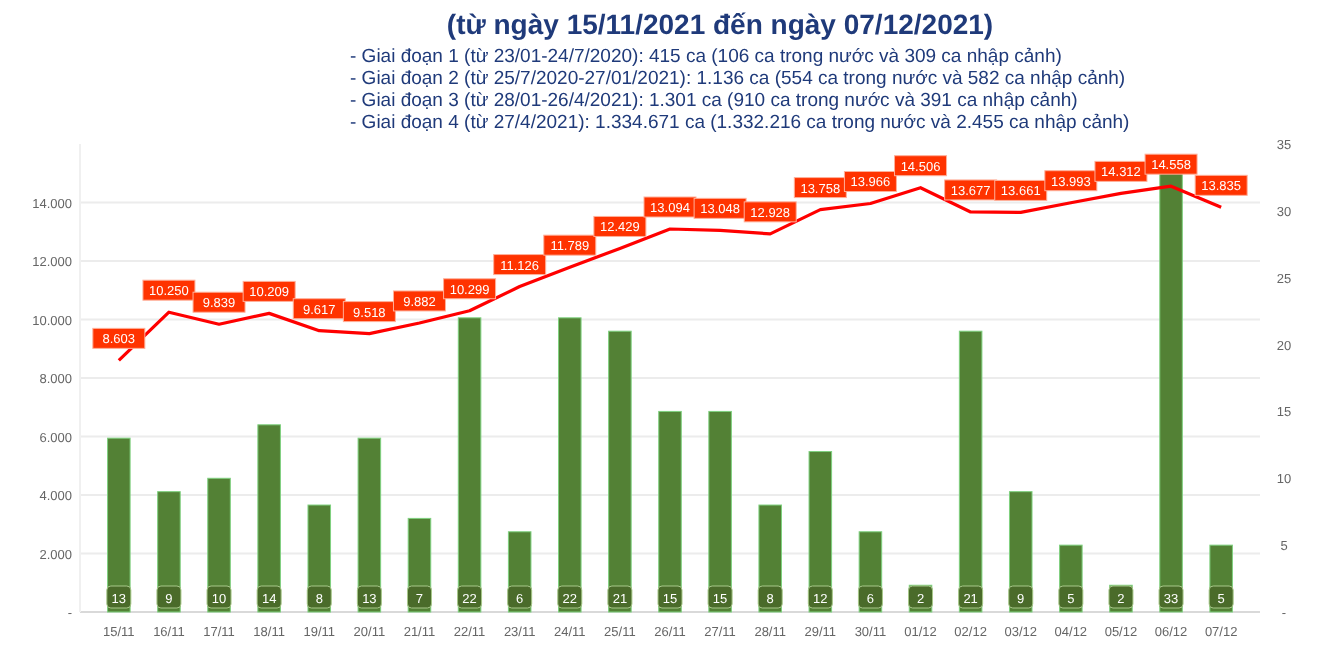  What do you see at coordinates (740, 123) in the screenshot?
I see `text: - Giai đoạn 4 (từ 27/4/2021): 1.334.671 ca (1.332.216 ca trong nước và 2.455 ca nhập cảnh)` at bounding box center [740, 123].